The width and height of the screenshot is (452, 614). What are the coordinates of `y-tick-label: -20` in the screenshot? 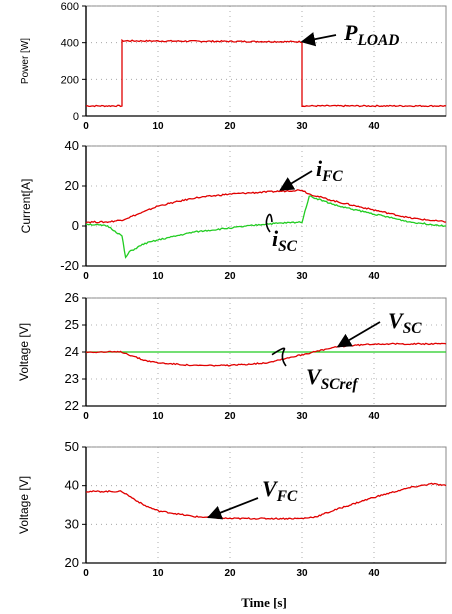 It's located at (69, 265).